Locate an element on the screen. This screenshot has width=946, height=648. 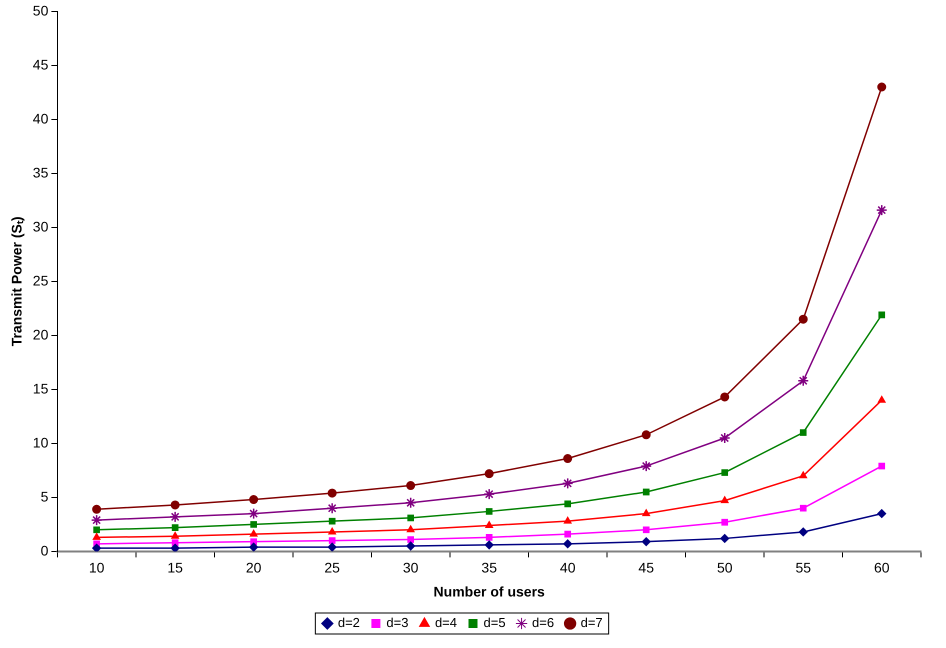
x-tick-label: 15 is located at coordinates (175, 568).